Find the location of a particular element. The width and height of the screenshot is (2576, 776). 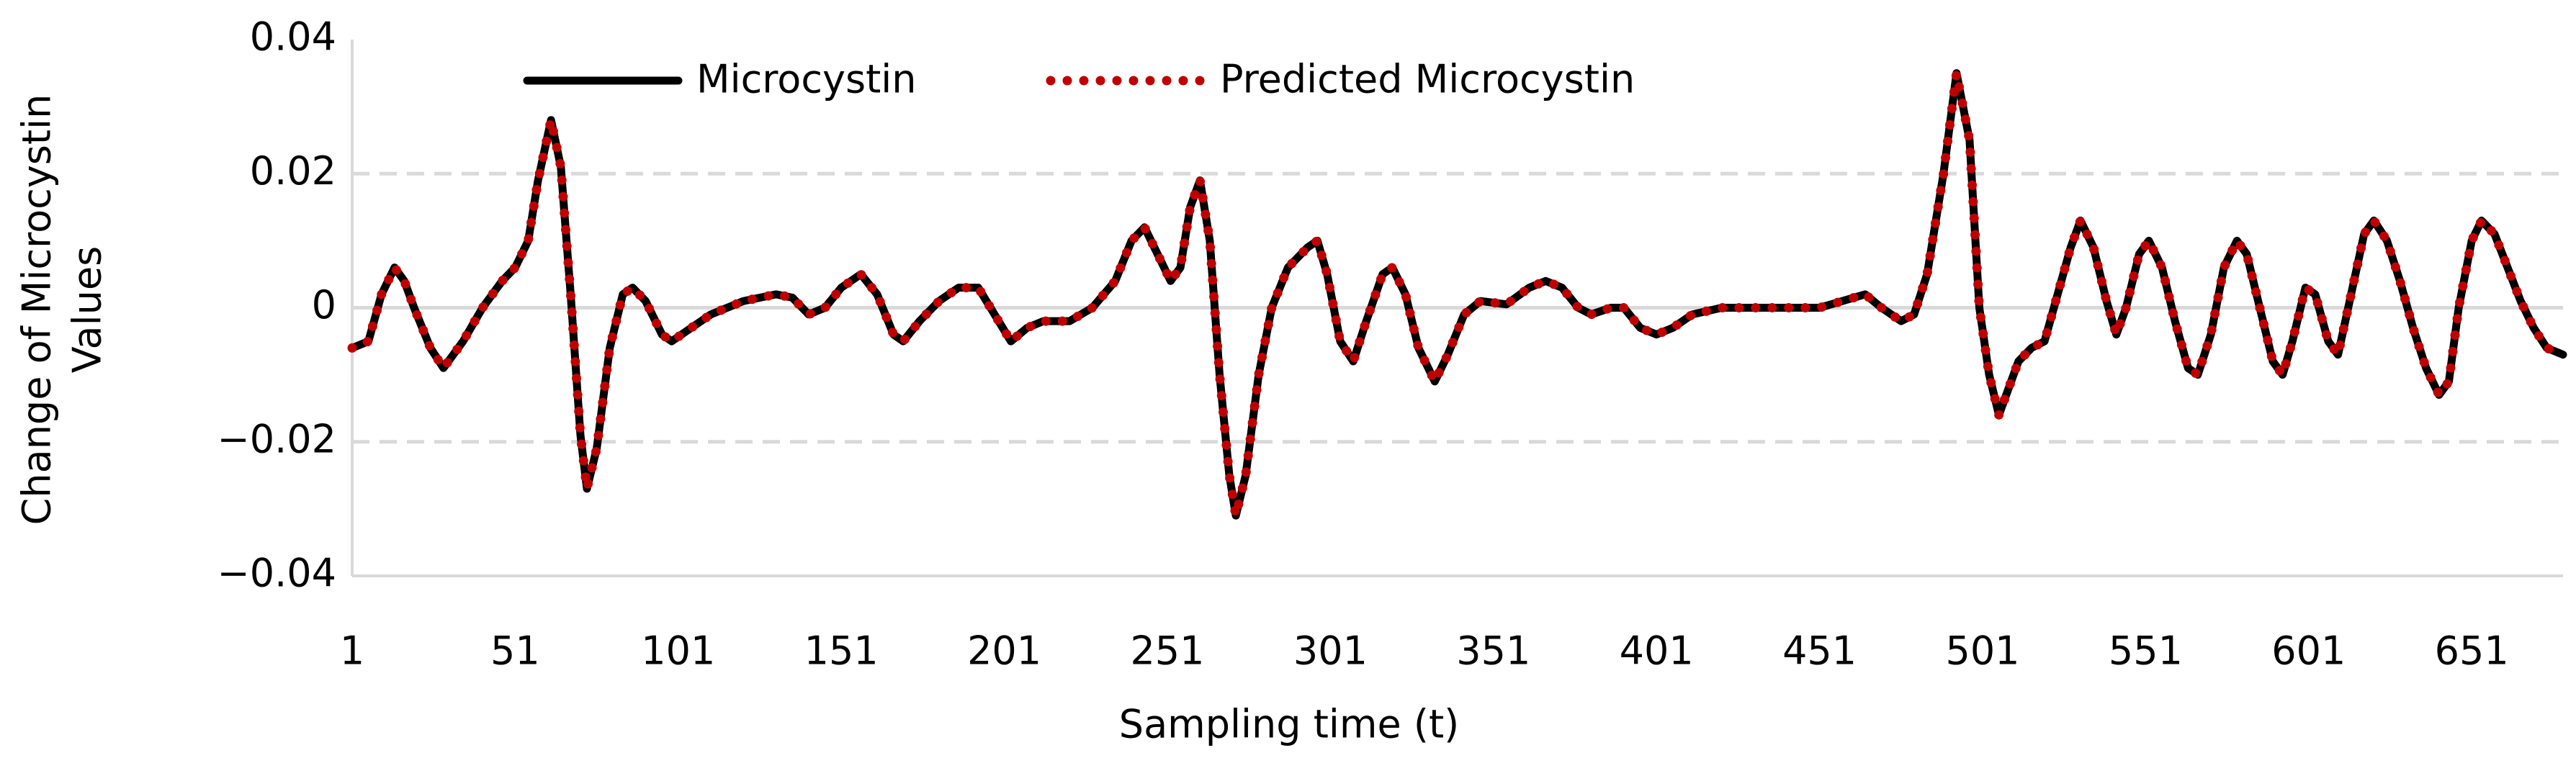

y-tick-label: 0.02 is located at coordinates (293, 171).